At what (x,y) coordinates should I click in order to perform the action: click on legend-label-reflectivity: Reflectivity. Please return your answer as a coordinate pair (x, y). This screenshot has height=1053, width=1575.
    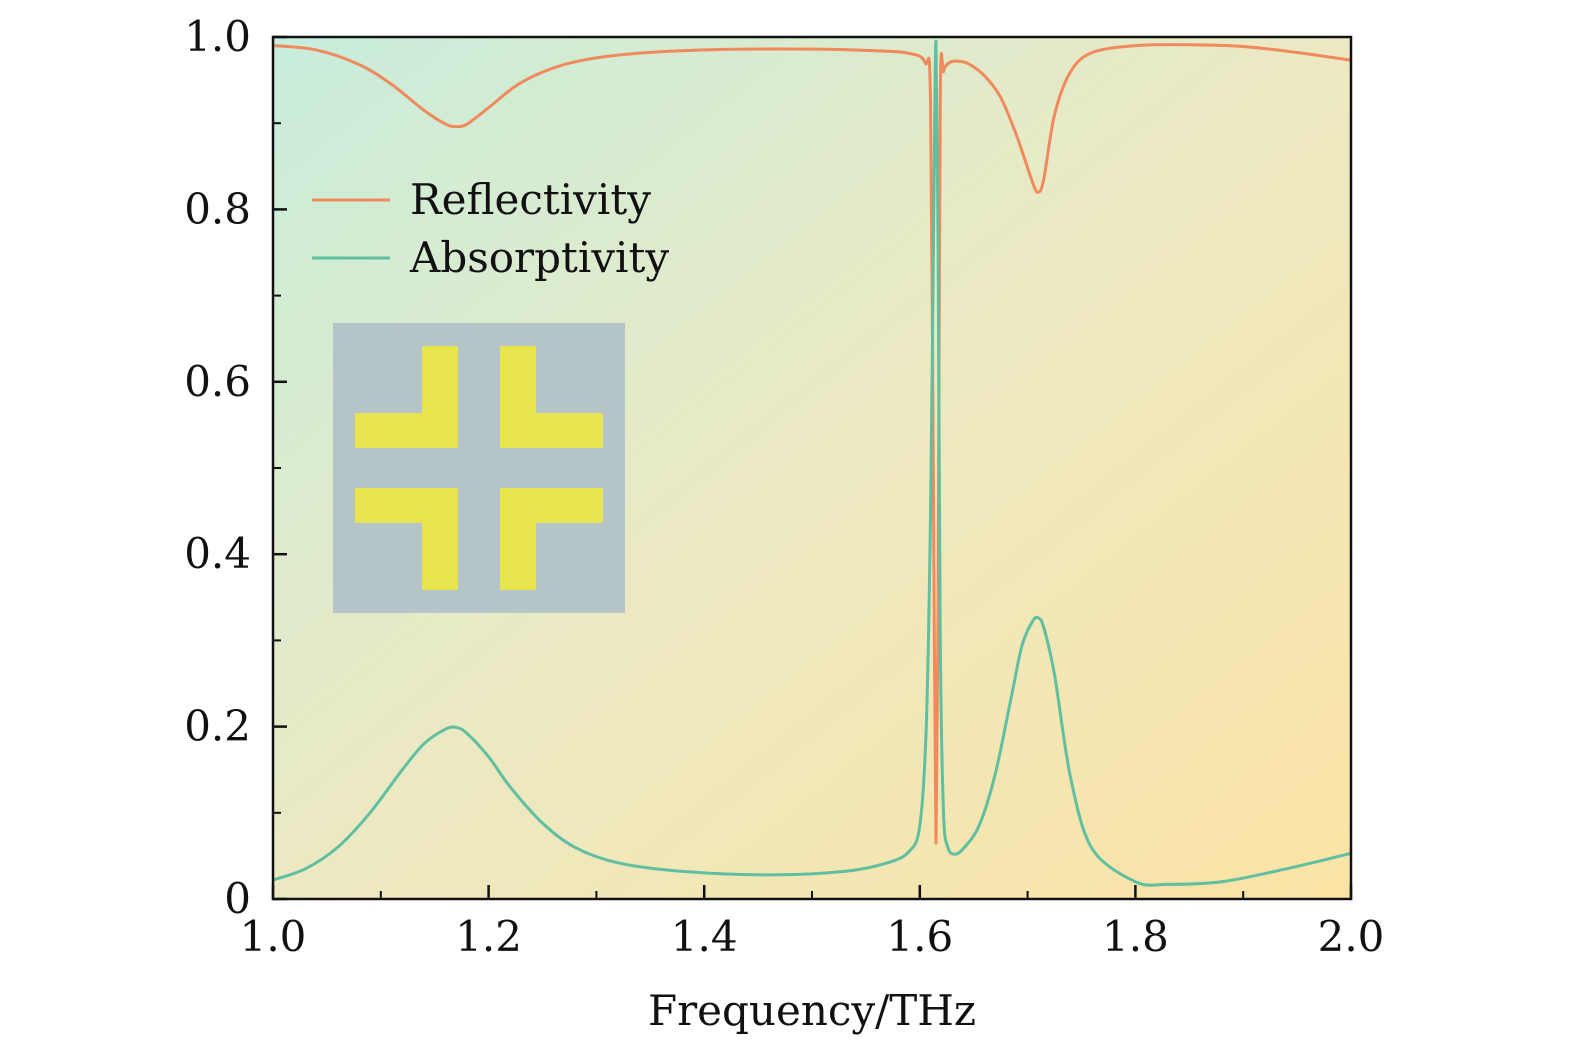
    Looking at the image, I should click on (530, 199).